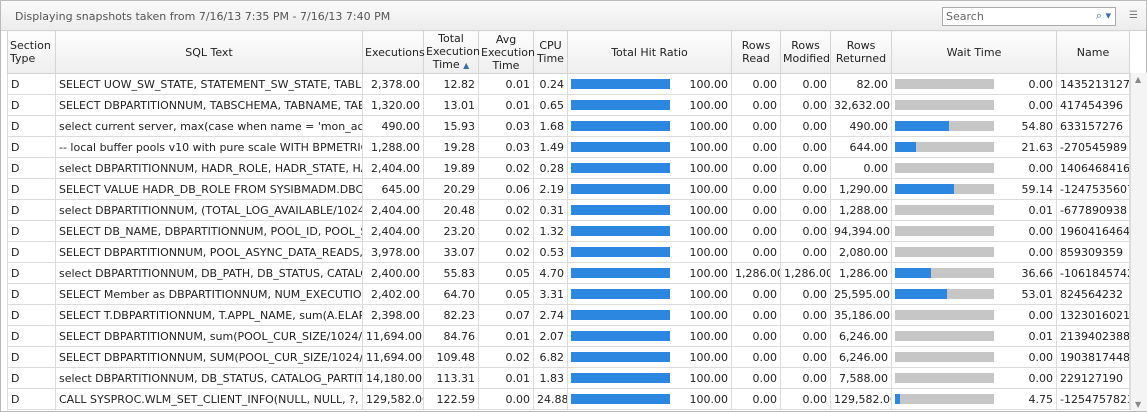 The height and width of the screenshot is (412, 1147). What do you see at coordinates (649, 52) in the screenshot?
I see `column-header: Total Hit Ratio` at bounding box center [649, 52].